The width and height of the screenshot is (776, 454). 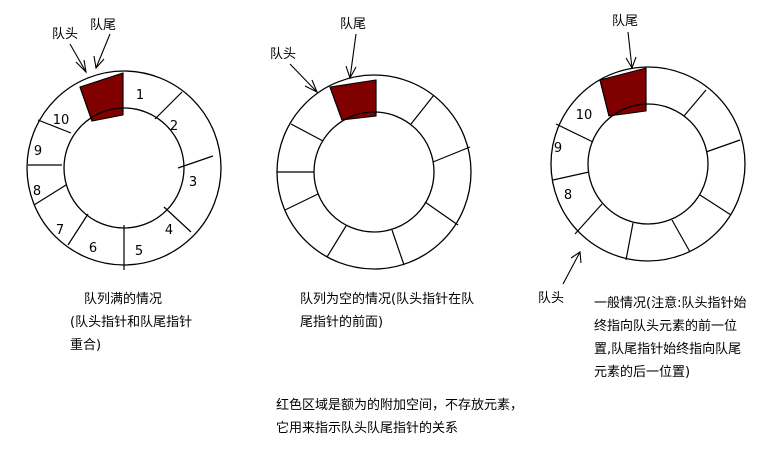 I want to click on slot-label-1: 1, so click(x=140, y=95).